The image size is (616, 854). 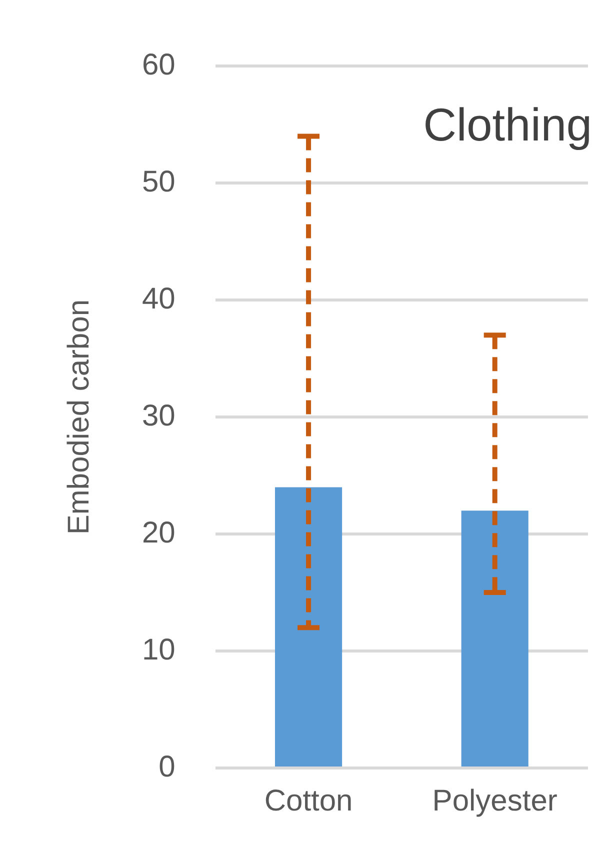 I want to click on y-axis-title: Embodied carbon, so click(x=79, y=417).